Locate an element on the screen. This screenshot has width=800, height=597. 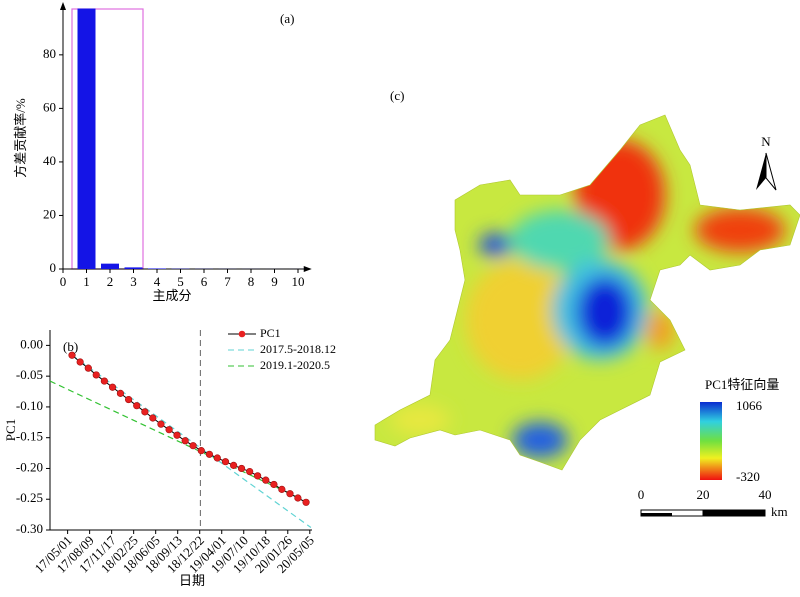
data-line is located at coordinates (189, 428).